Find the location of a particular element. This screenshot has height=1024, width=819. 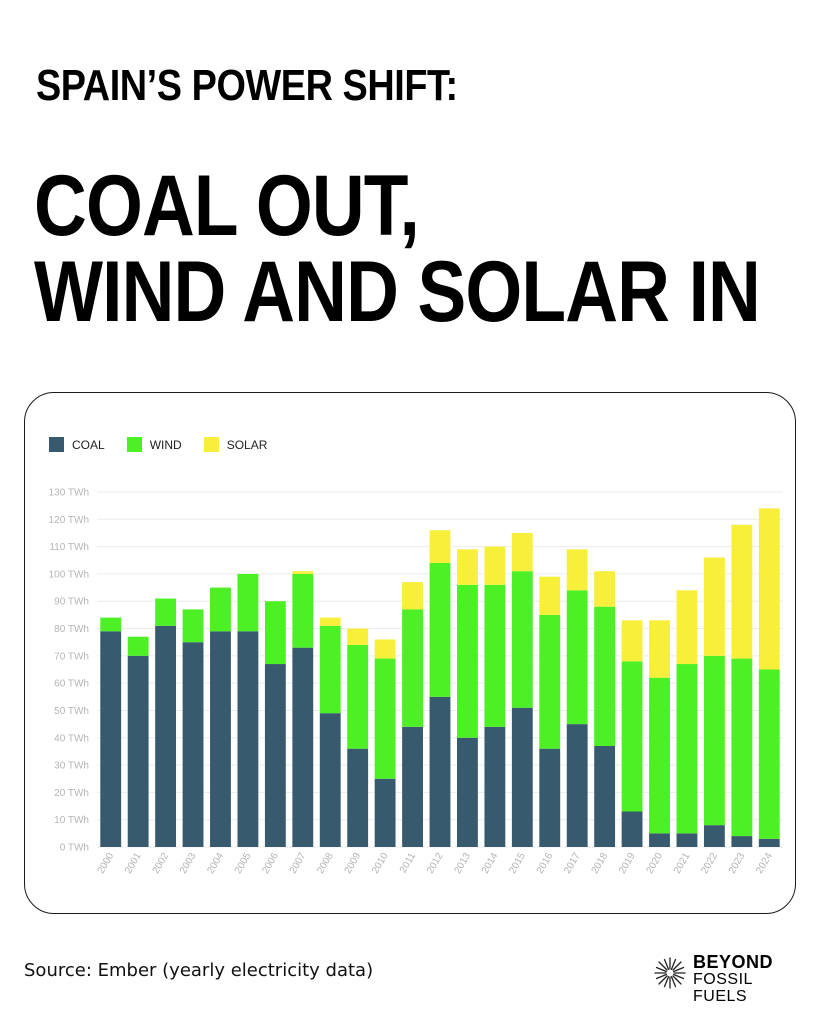

logo-word-fossil-fuels: FOSSIL FUELS is located at coordinates (723, 988).